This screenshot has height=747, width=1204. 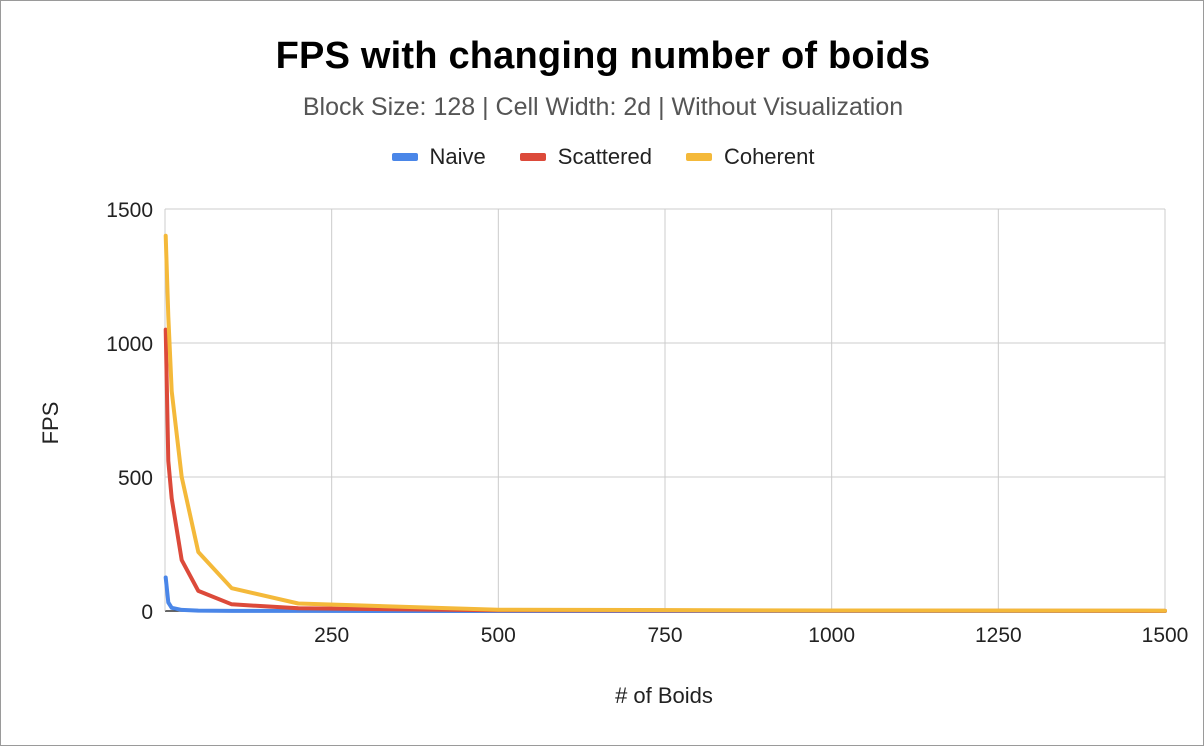 What do you see at coordinates (831, 635) in the screenshot?
I see `x-tick-label: 1000` at bounding box center [831, 635].